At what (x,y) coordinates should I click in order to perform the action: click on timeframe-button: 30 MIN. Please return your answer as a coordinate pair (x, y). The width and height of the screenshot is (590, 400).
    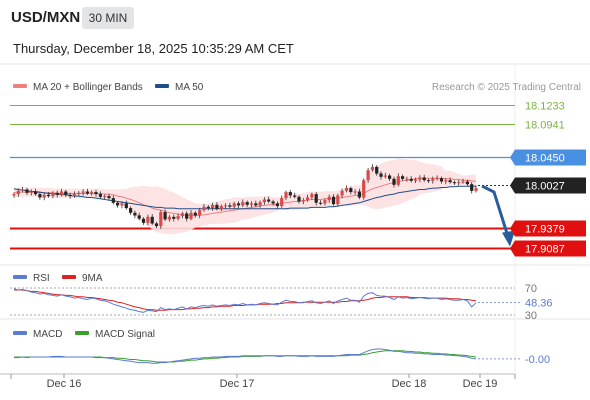
    Looking at the image, I should click on (108, 18).